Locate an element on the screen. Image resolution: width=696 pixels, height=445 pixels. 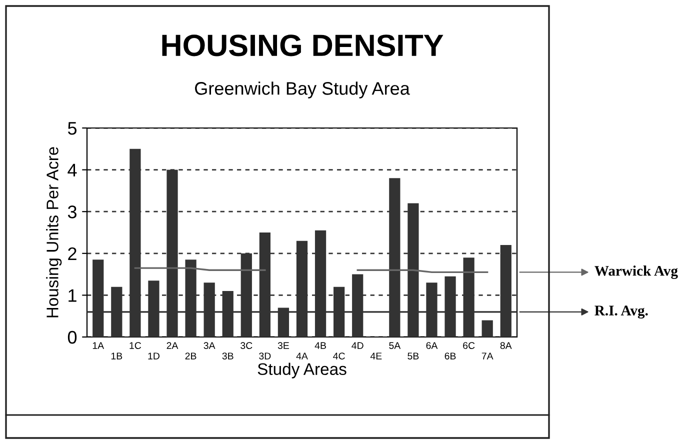
y-tick-label: 4 is located at coordinates (72, 170).